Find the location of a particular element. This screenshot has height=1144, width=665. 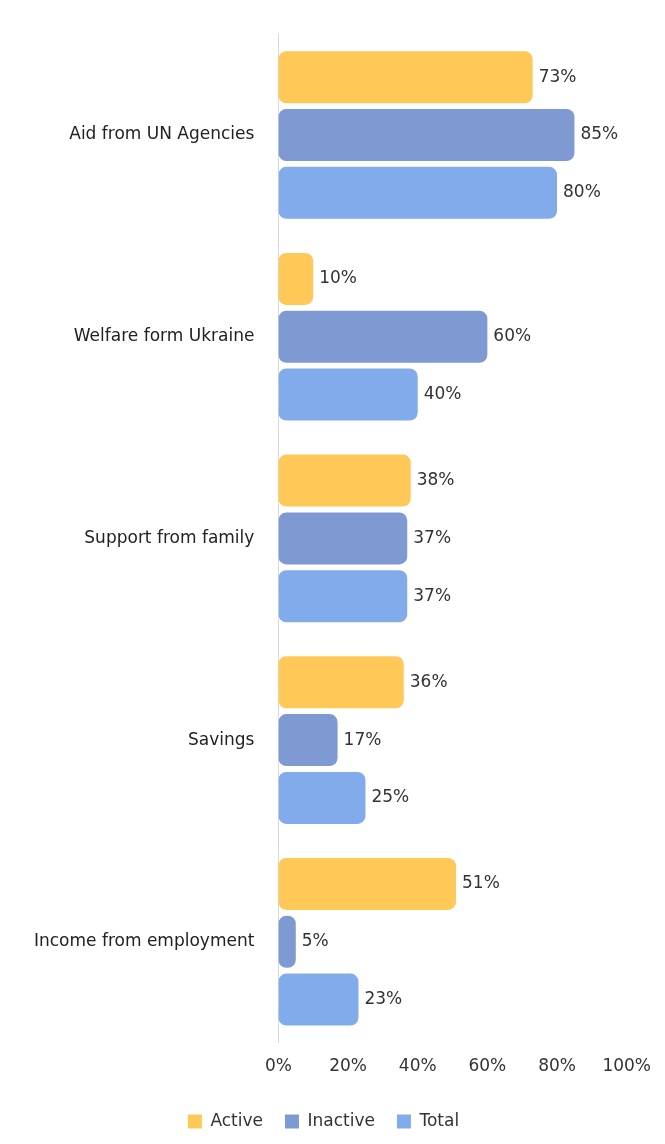

data-label: 73% is located at coordinates (557, 75).